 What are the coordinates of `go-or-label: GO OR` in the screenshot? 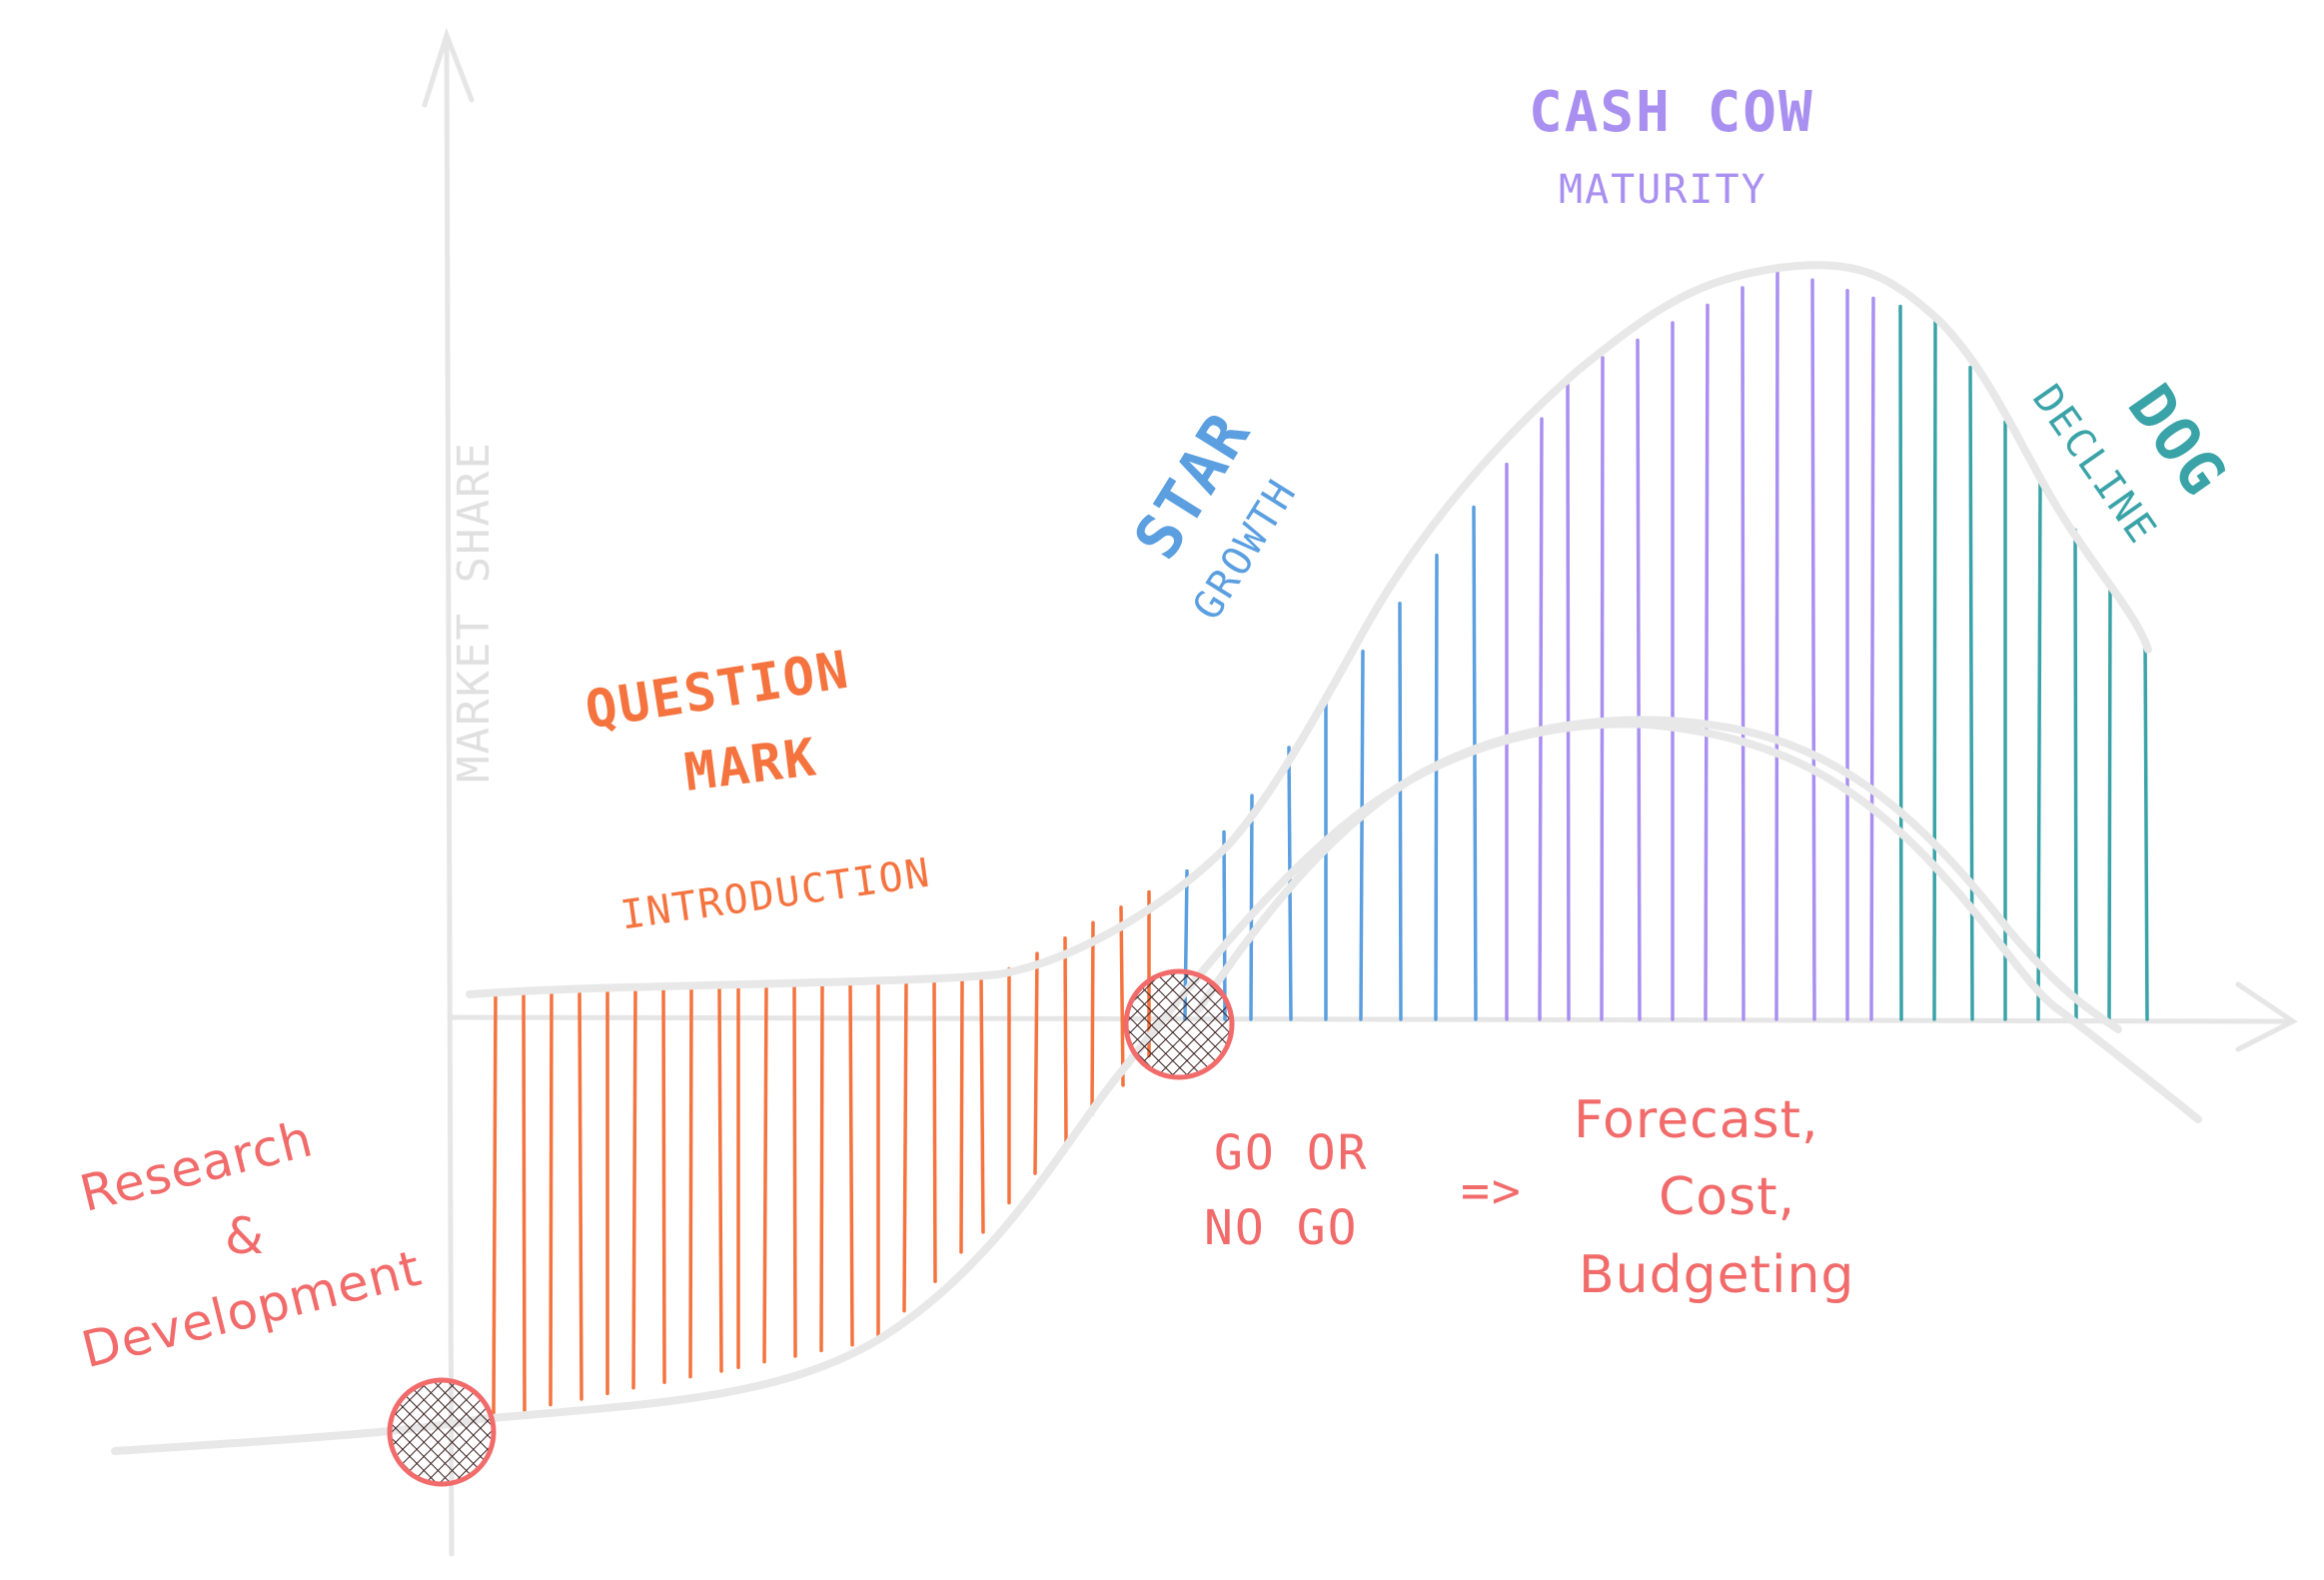 It's located at (1292, 1153).